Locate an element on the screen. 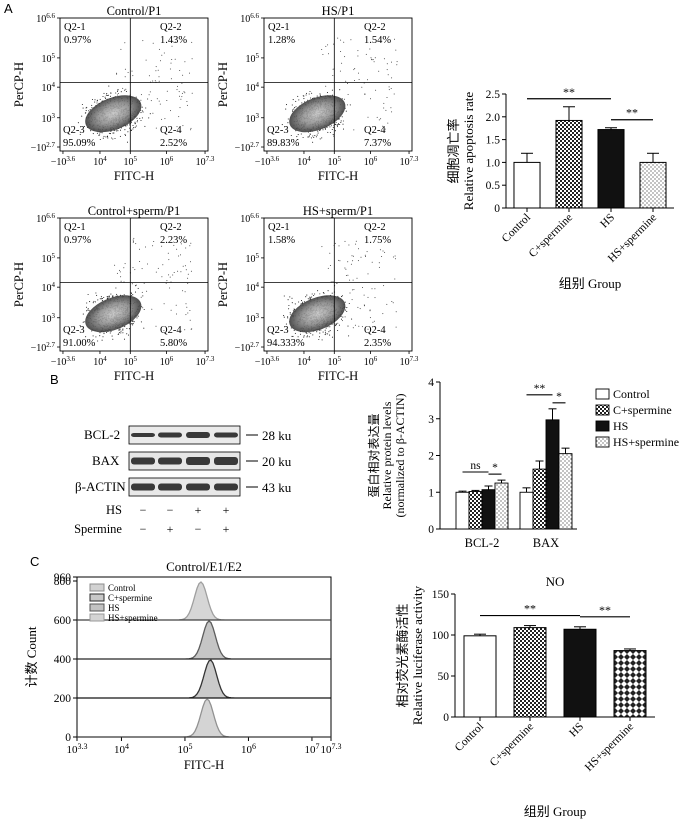 The image size is (700, 827). panel-label-b: B is located at coordinates (54, 379).